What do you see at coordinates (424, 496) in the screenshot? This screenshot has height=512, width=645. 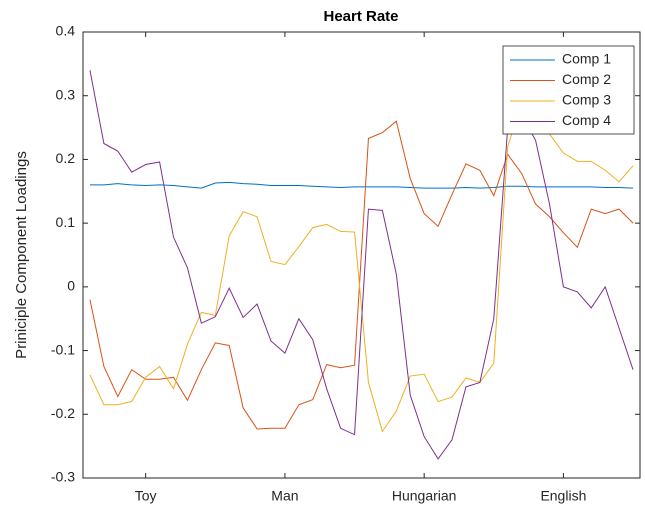 I see `x-tick-label: Hungarian` at bounding box center [424, 496].